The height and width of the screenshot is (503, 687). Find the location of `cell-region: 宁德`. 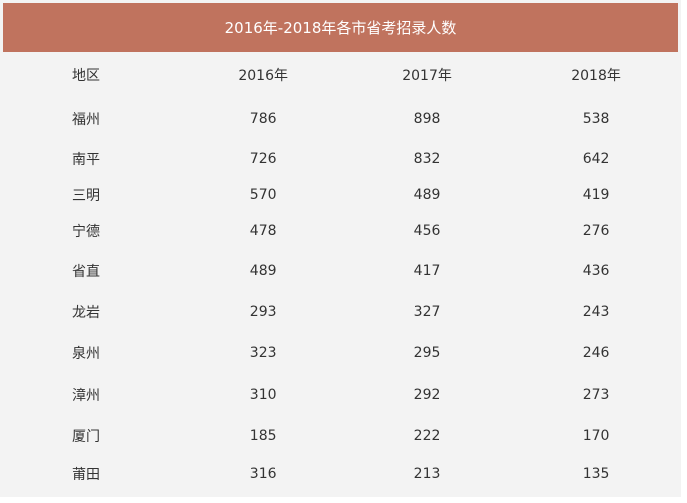

cell-region: 宁德 is located at coordinates (86, 232).